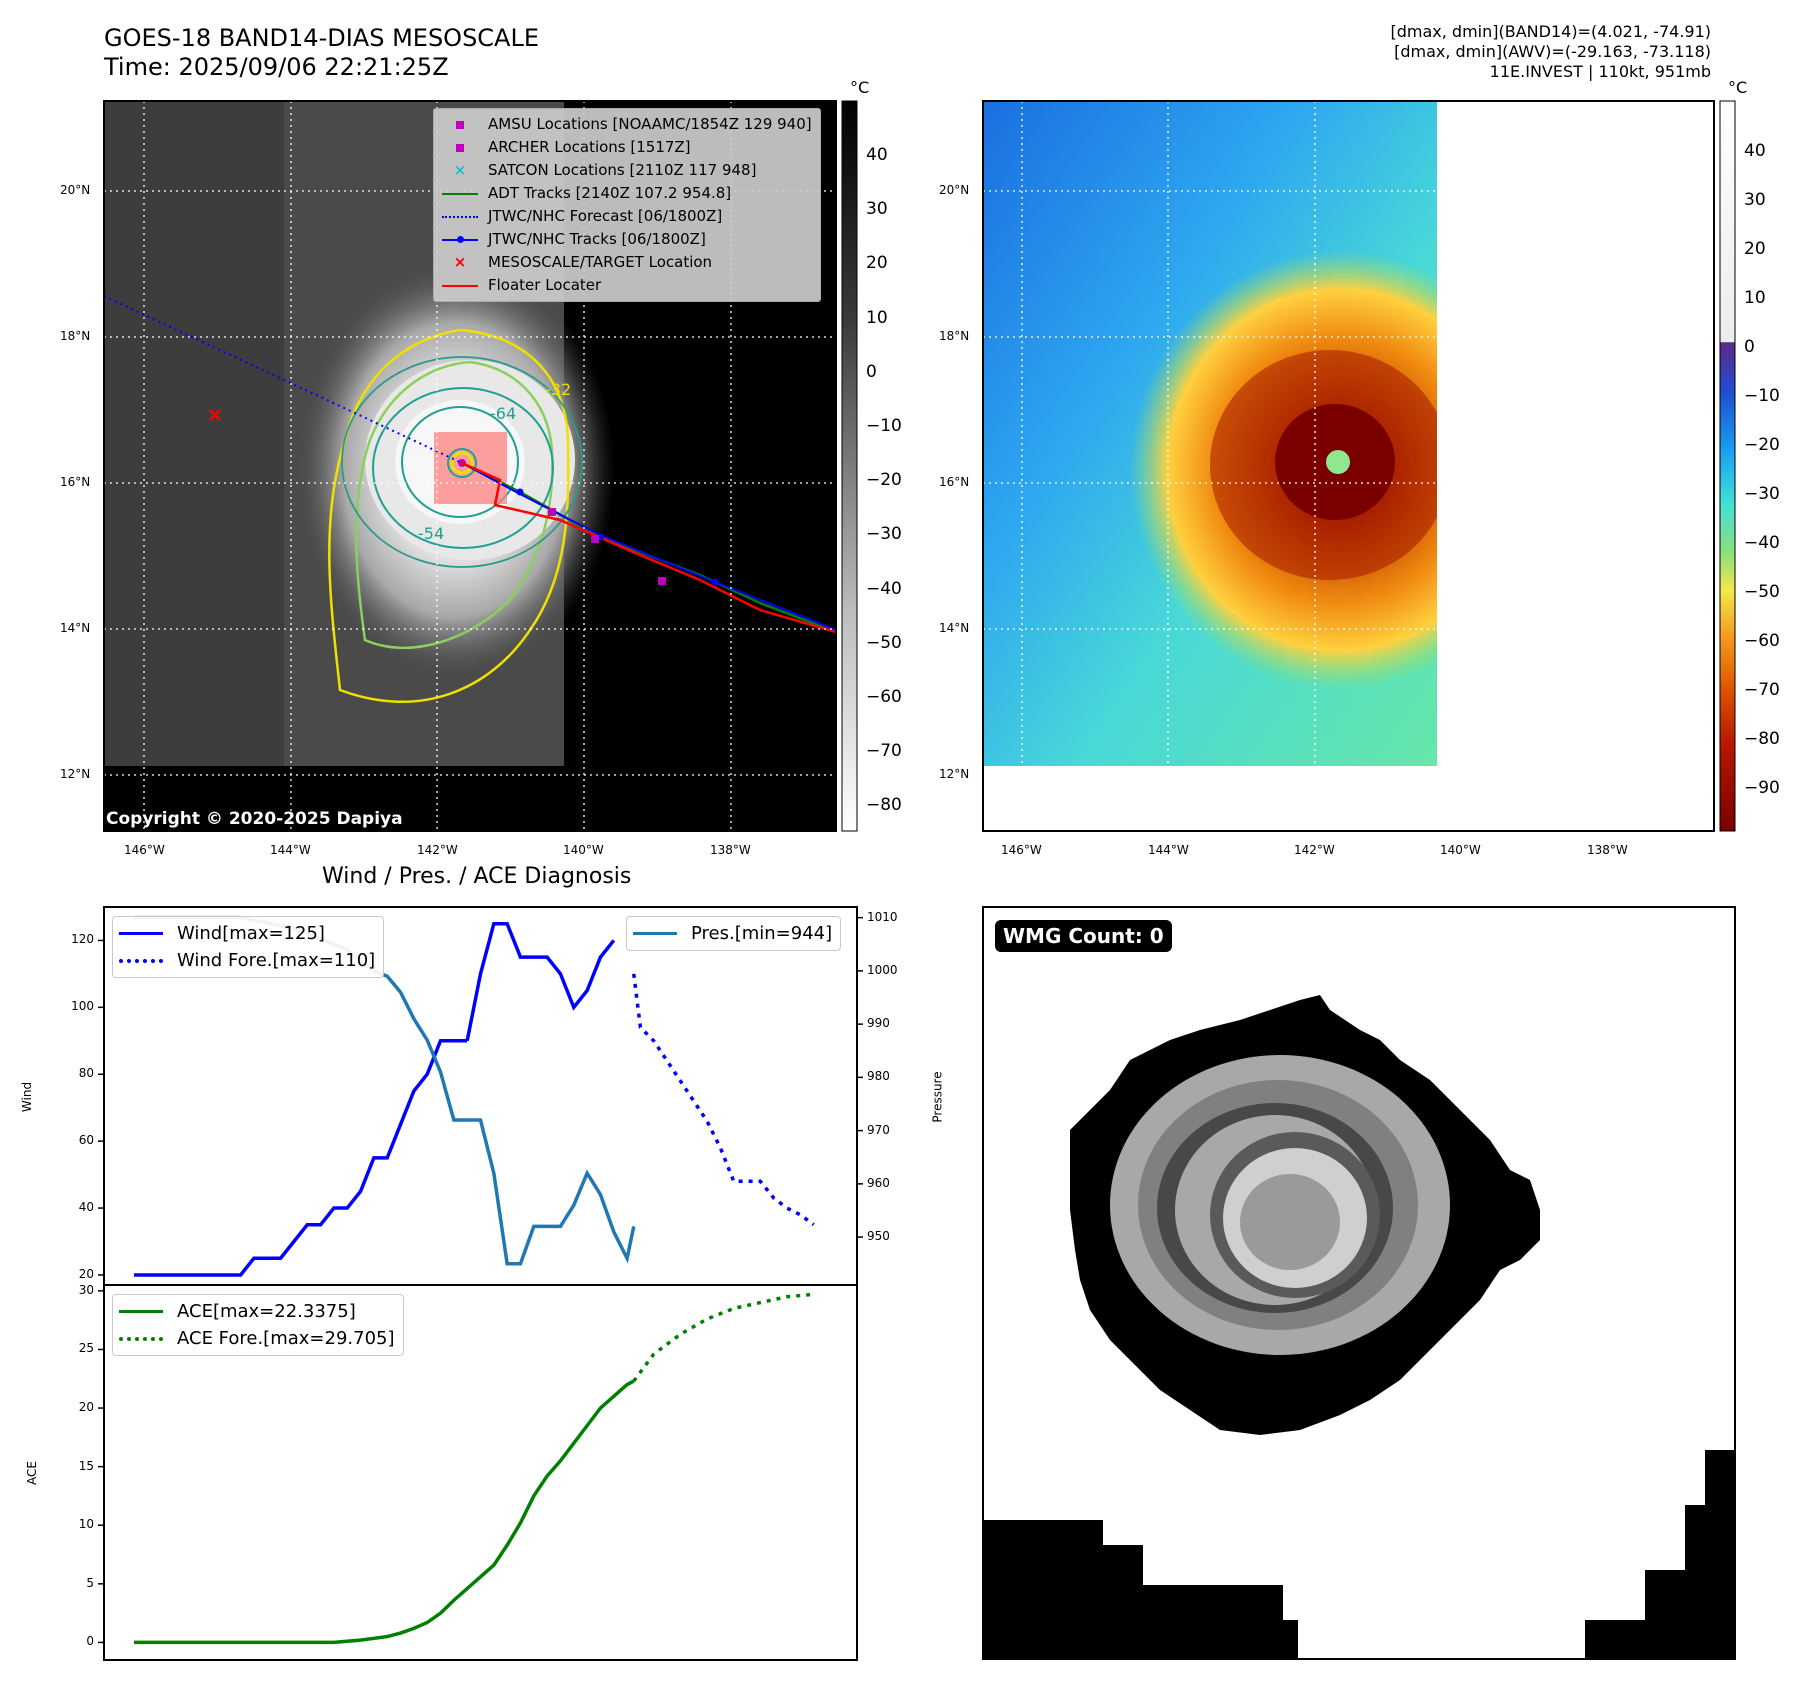  Describe the element at coordinates (86, 1073) in the screenshot. I see `wind-tick-label: 80` at that location.